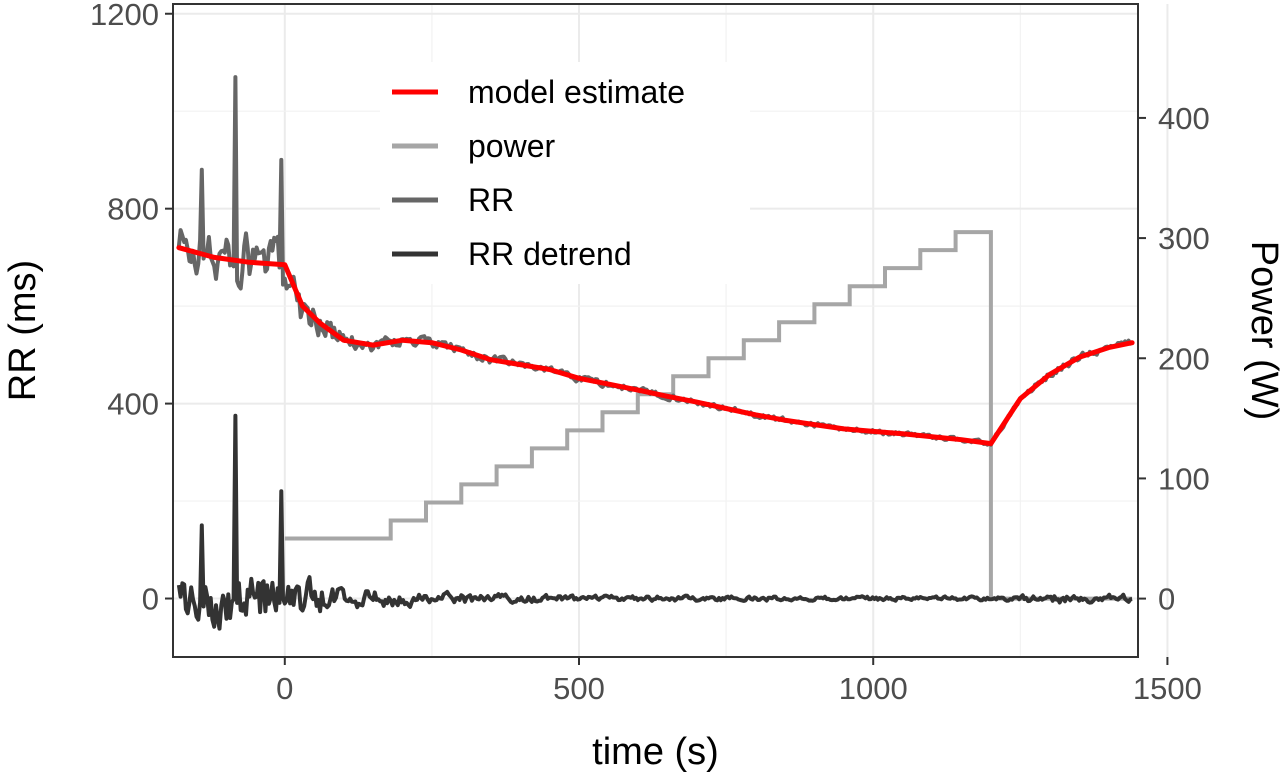 This screenshot has height=778, width=1280. I want to click on x-tick-label: 500, so click(579, 688).